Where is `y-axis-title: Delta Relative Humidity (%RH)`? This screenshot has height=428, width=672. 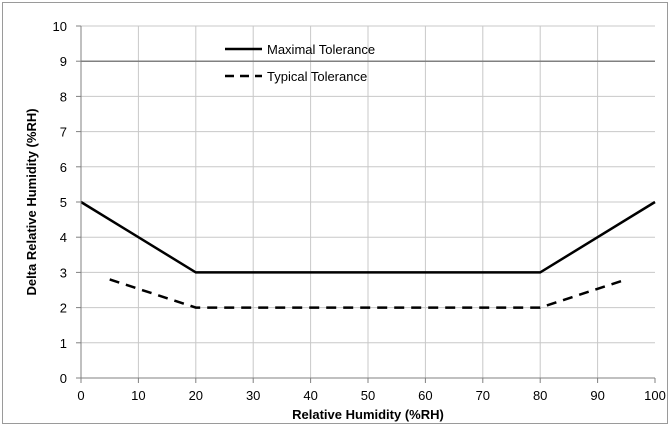
y-axis-title: Delta Relative Humidity (%RH) is located at coordinates (31, 201).